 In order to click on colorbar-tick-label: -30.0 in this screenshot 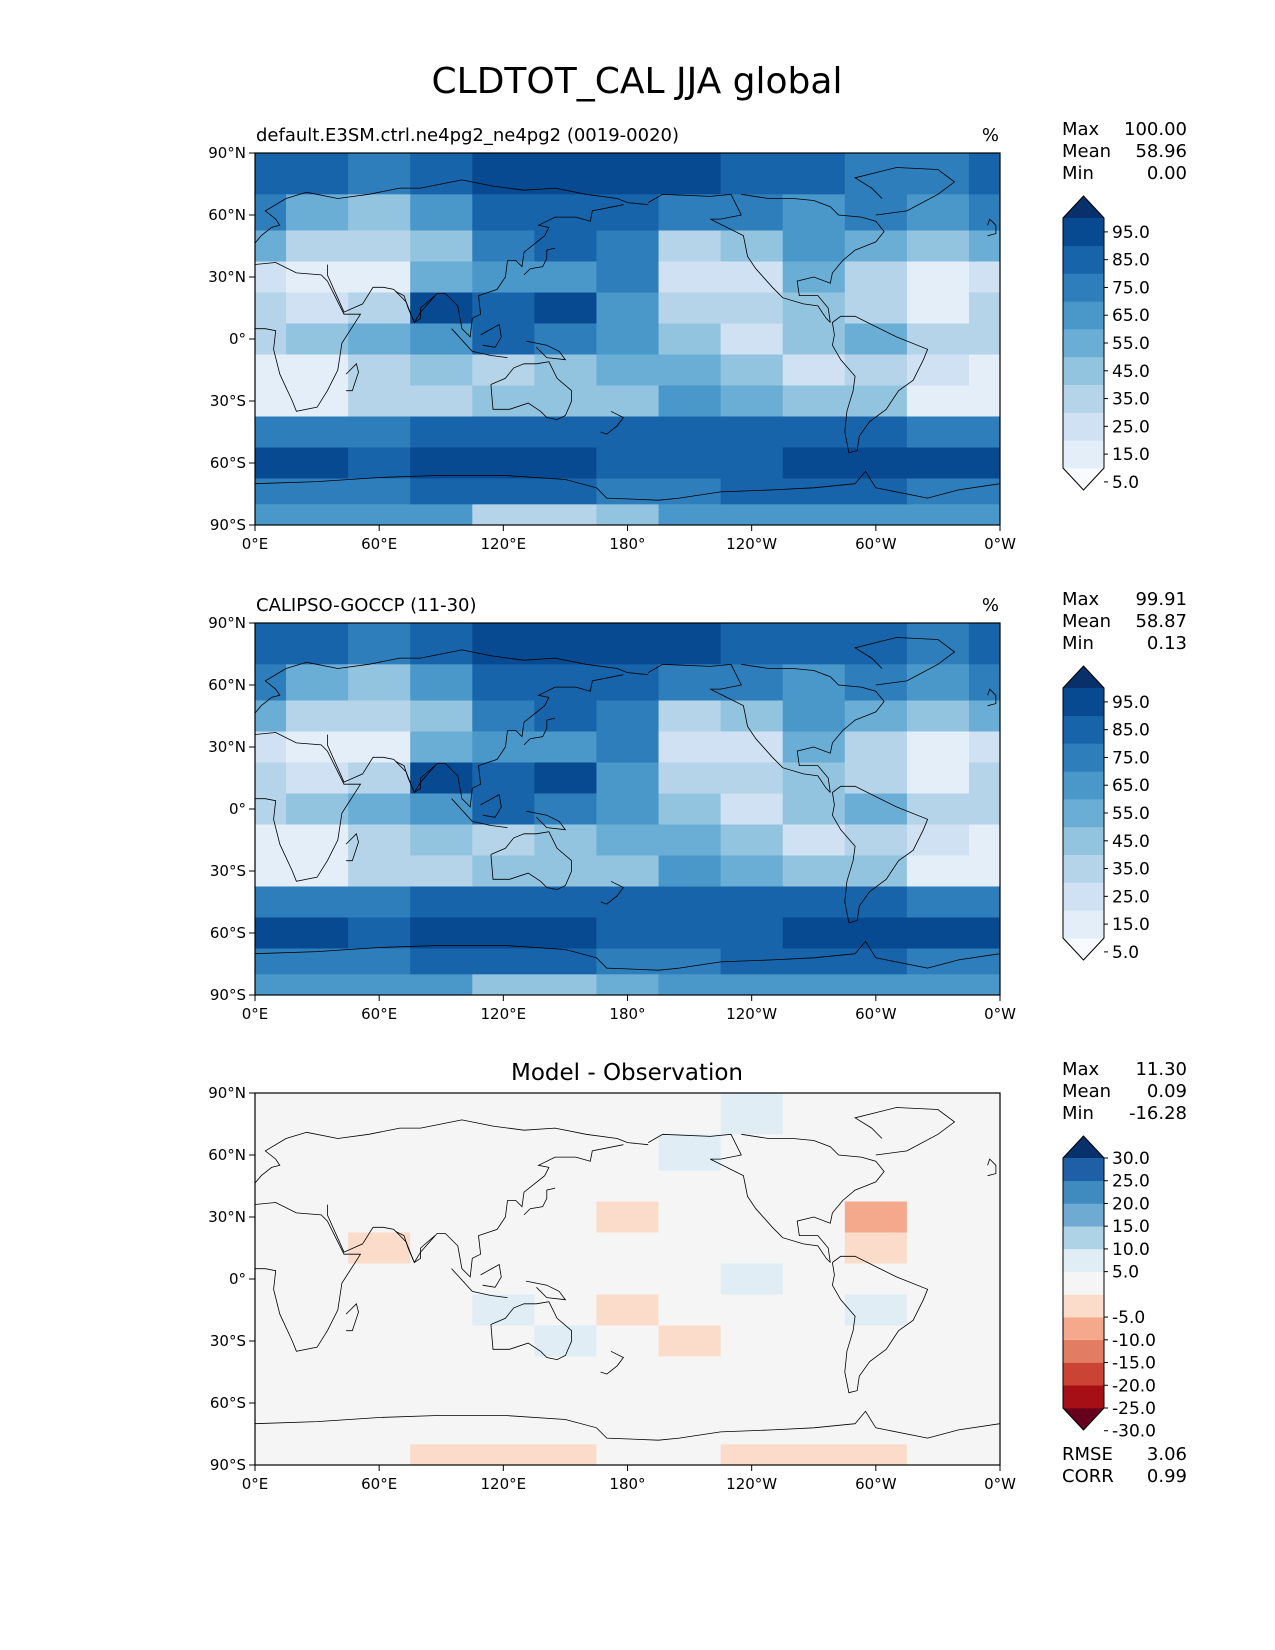, I will do `click(1134, 1432)`.